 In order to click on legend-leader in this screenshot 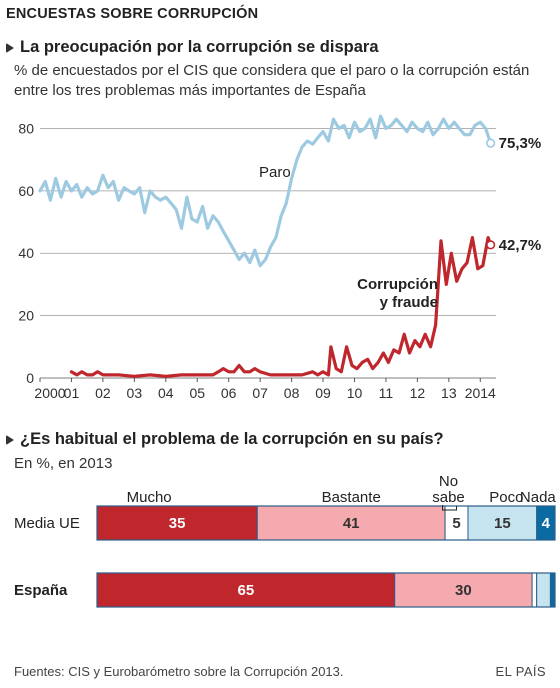, I will do `click(450, 508)`.